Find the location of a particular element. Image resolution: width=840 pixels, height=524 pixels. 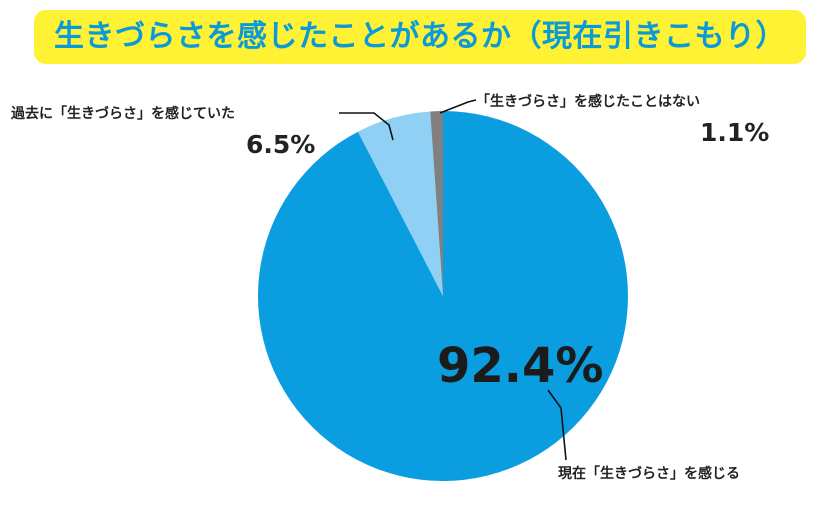

slice-label-3: 「生きづらさ」を感じたことはない is located at coordinates (588, 102).